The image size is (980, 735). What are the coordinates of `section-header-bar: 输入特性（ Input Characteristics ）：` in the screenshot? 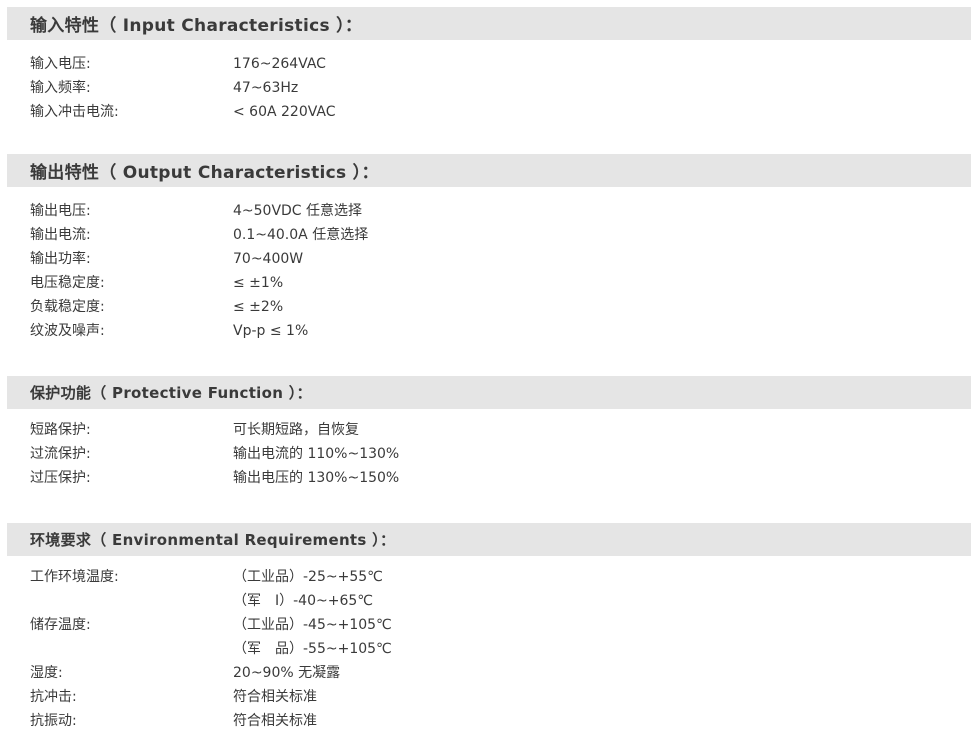 It's located at (489, 23).